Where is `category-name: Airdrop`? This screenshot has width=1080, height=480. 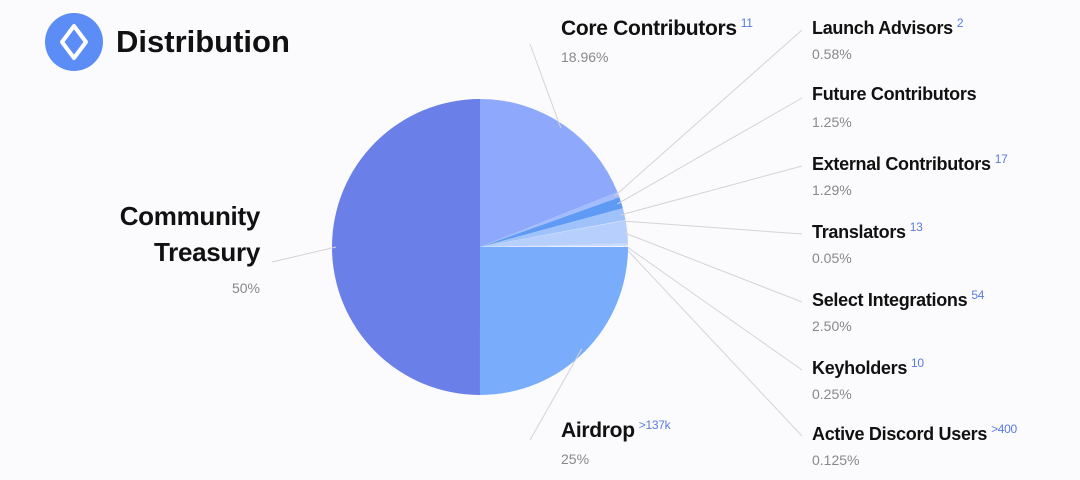
category-name: Airdrop is located at coordinates (598, 430).